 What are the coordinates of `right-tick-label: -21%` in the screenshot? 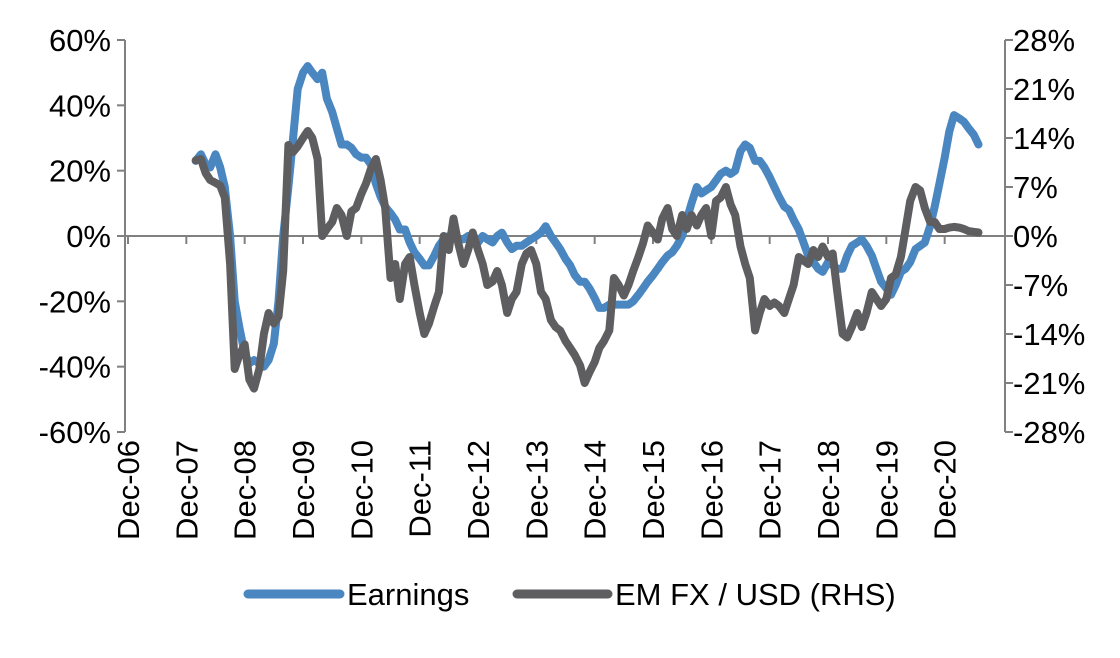 It's located at (1049, 383).